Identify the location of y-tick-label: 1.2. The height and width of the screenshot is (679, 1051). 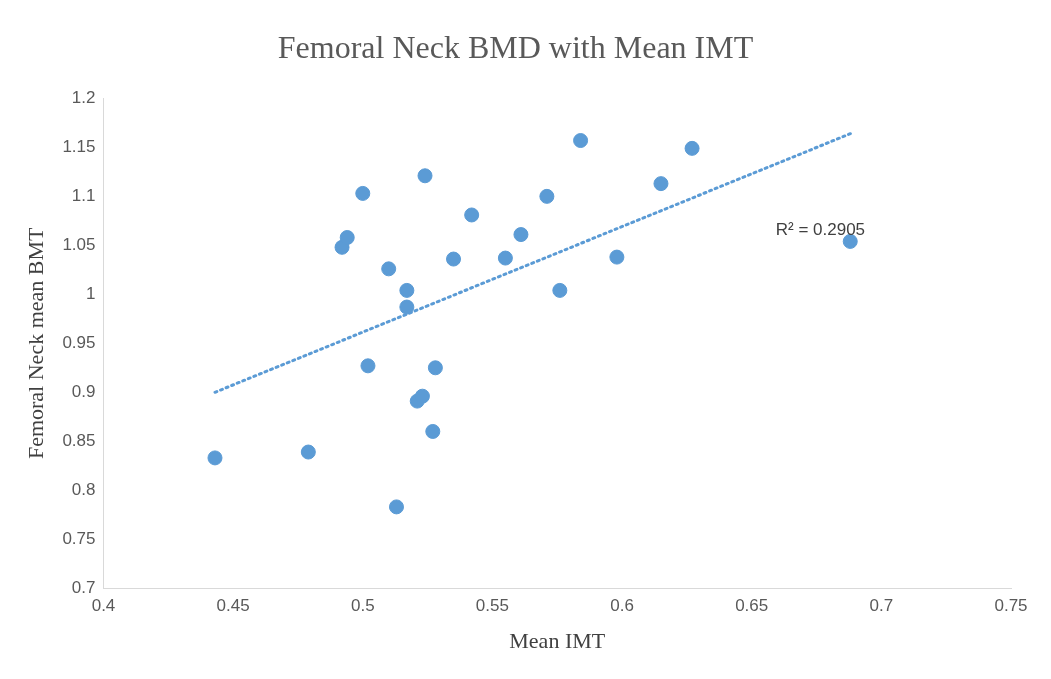
(83, 98).